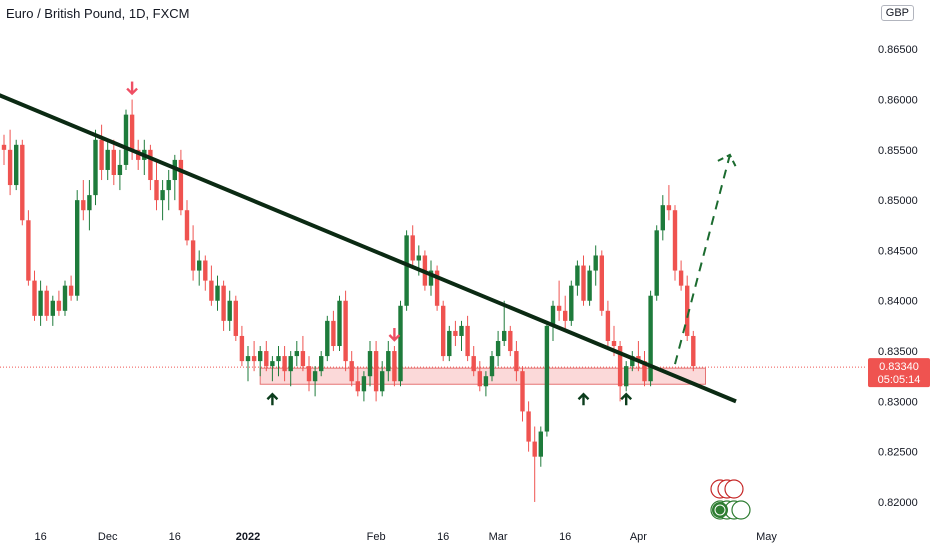 This screenshot has height=555, width=932. Describe the element at coordinates (898, 453) in the screenshot. I see `y-tick-label: 0.82500` at that location.